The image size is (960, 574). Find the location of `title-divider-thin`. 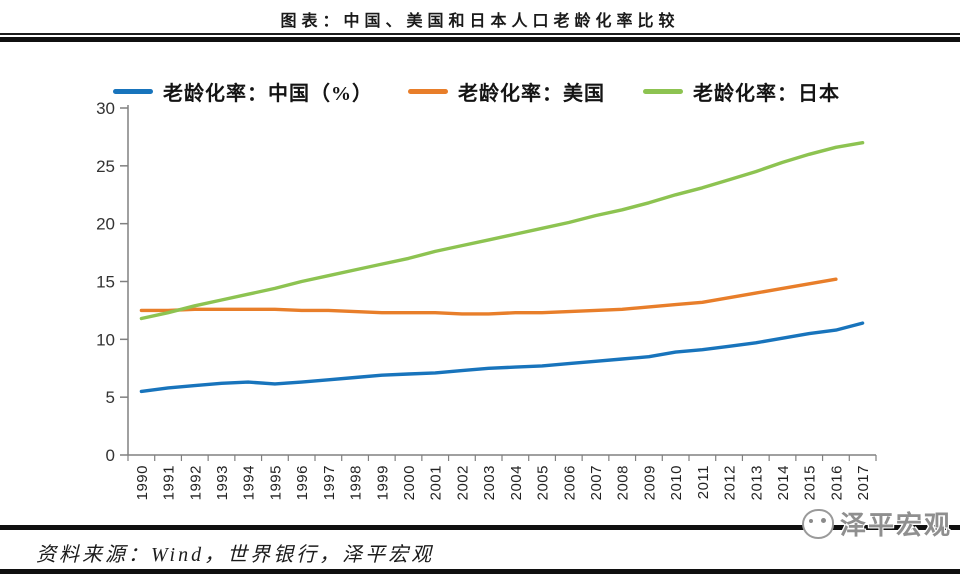

title-divider-thin is located at coordinates (480, 34).